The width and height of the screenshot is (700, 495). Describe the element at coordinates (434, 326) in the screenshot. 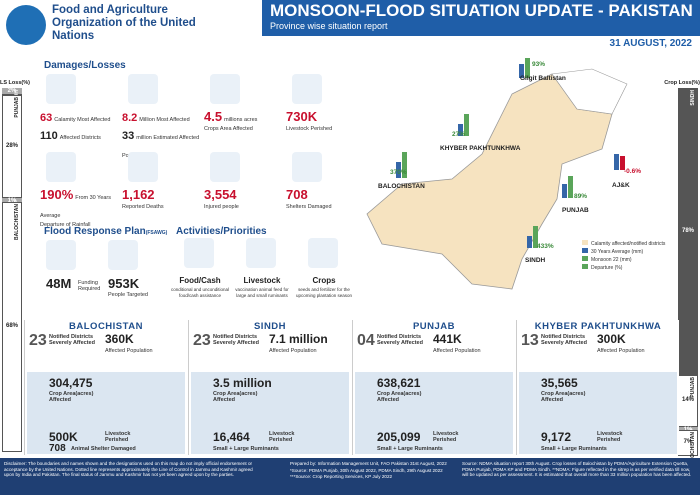

I see `province-name: PUNJAB` at that location.